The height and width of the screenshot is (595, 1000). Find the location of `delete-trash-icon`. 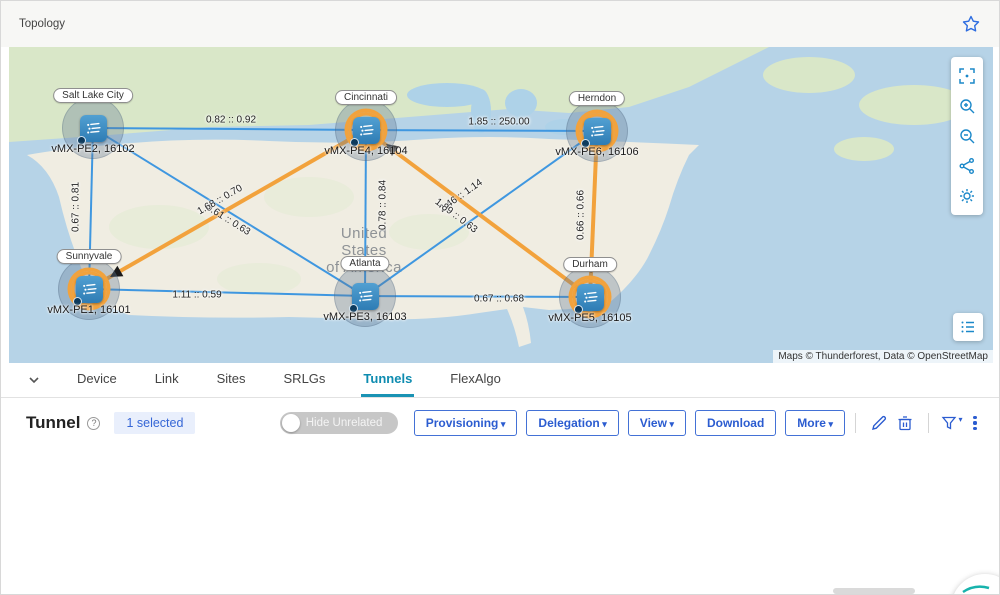

delete-trash-icon is located at coordinates (905, 423).